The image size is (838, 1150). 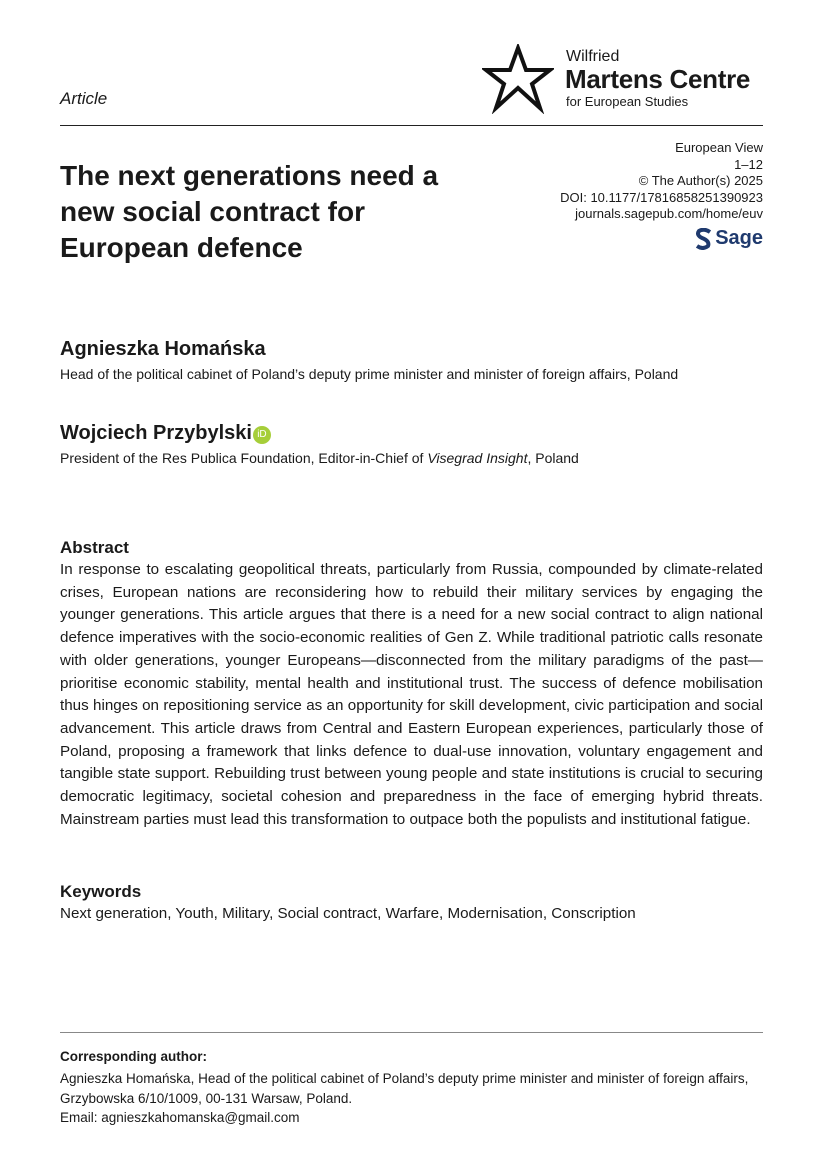 What do you see at coordinates (411, 1032) in the screenshot?
I see `footnote-divider` at bounding box center [411, 1032].